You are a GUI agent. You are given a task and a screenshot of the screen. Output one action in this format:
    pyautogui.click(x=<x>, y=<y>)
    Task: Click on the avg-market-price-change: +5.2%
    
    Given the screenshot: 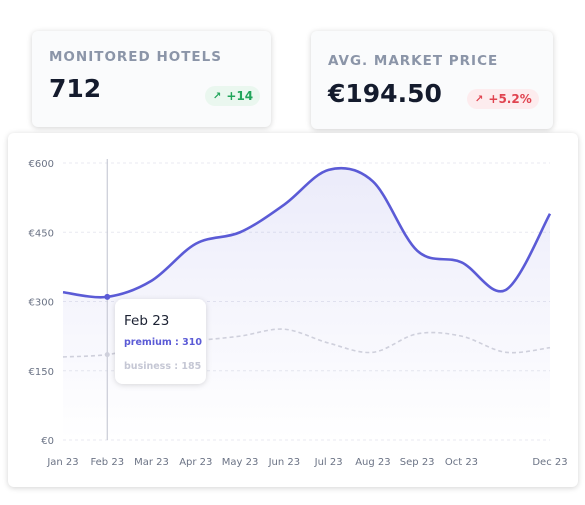 What is the action you would take?
    pyautogui.click(x=510, y=99)
    